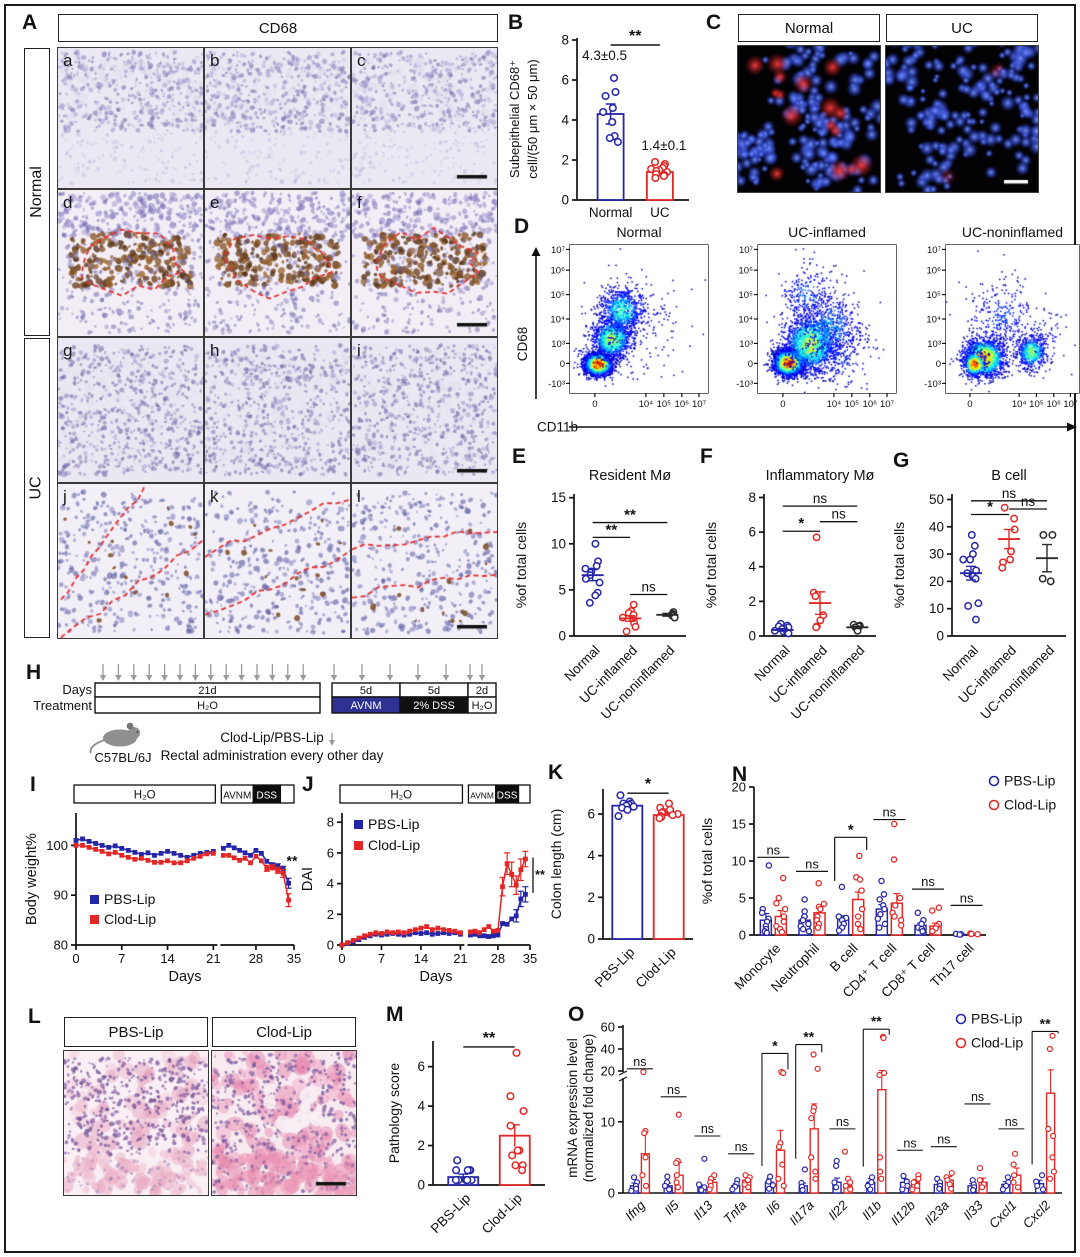 The image size is (1080, 1257). Describe the element at coordinates (739, 787) in the screenshot. I see `svg-text: 20` at that location.